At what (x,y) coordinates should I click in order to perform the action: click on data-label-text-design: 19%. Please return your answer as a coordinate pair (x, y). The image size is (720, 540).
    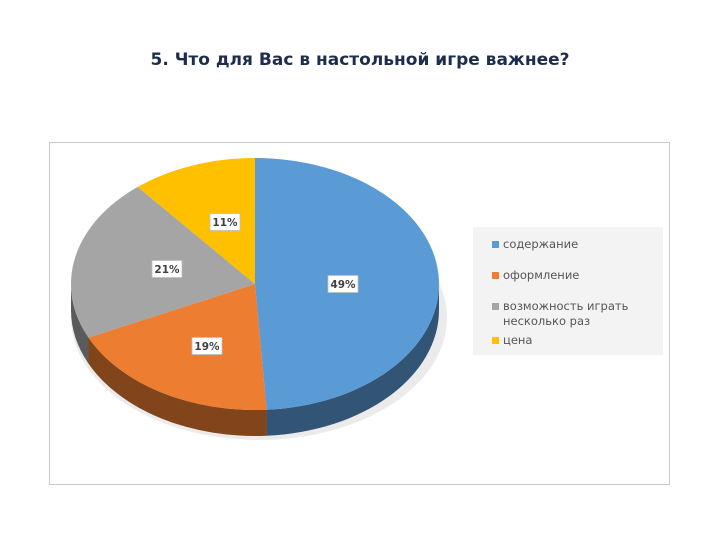
    Looking at the image, I should click on (207, 347).